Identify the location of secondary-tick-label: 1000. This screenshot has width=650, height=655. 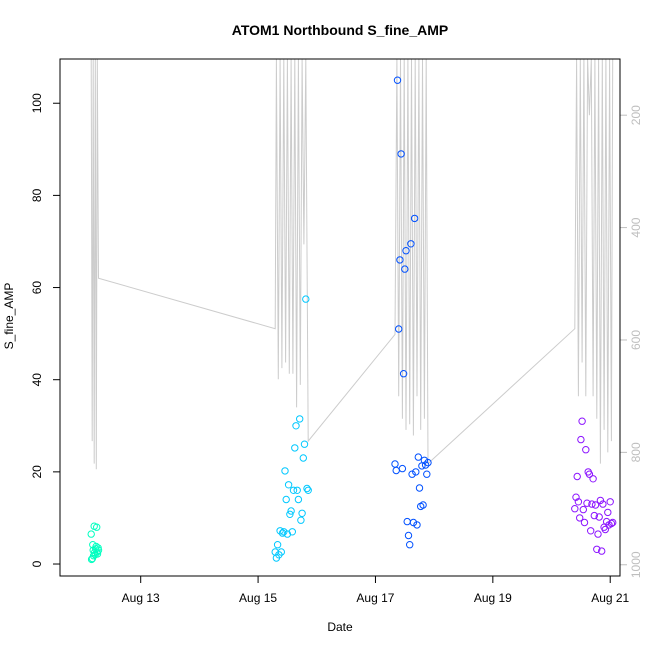
(636, 564).